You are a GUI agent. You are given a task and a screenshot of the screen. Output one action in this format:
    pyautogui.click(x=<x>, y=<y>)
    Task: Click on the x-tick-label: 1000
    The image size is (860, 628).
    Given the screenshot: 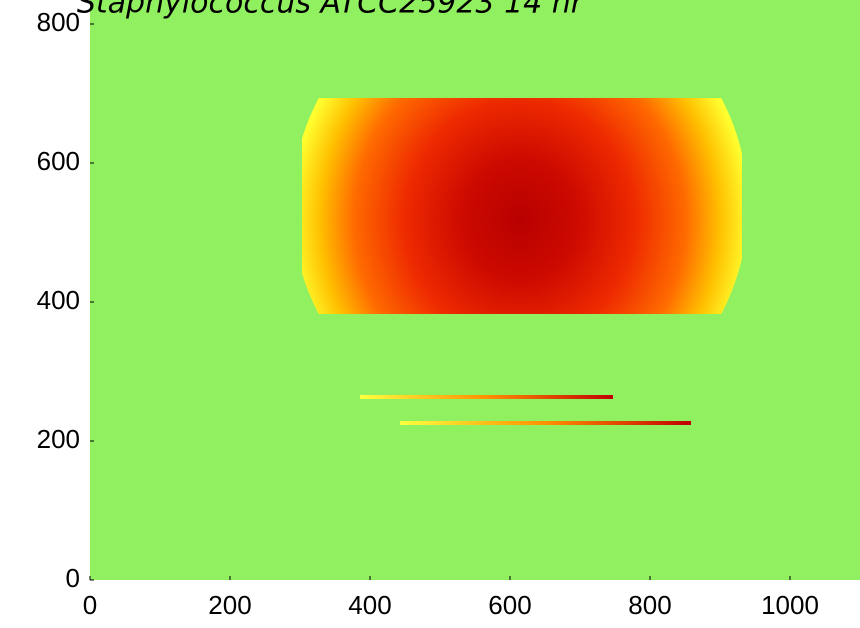 What is the action you would take?
    pyautogui.click(x=790, y=605)
    